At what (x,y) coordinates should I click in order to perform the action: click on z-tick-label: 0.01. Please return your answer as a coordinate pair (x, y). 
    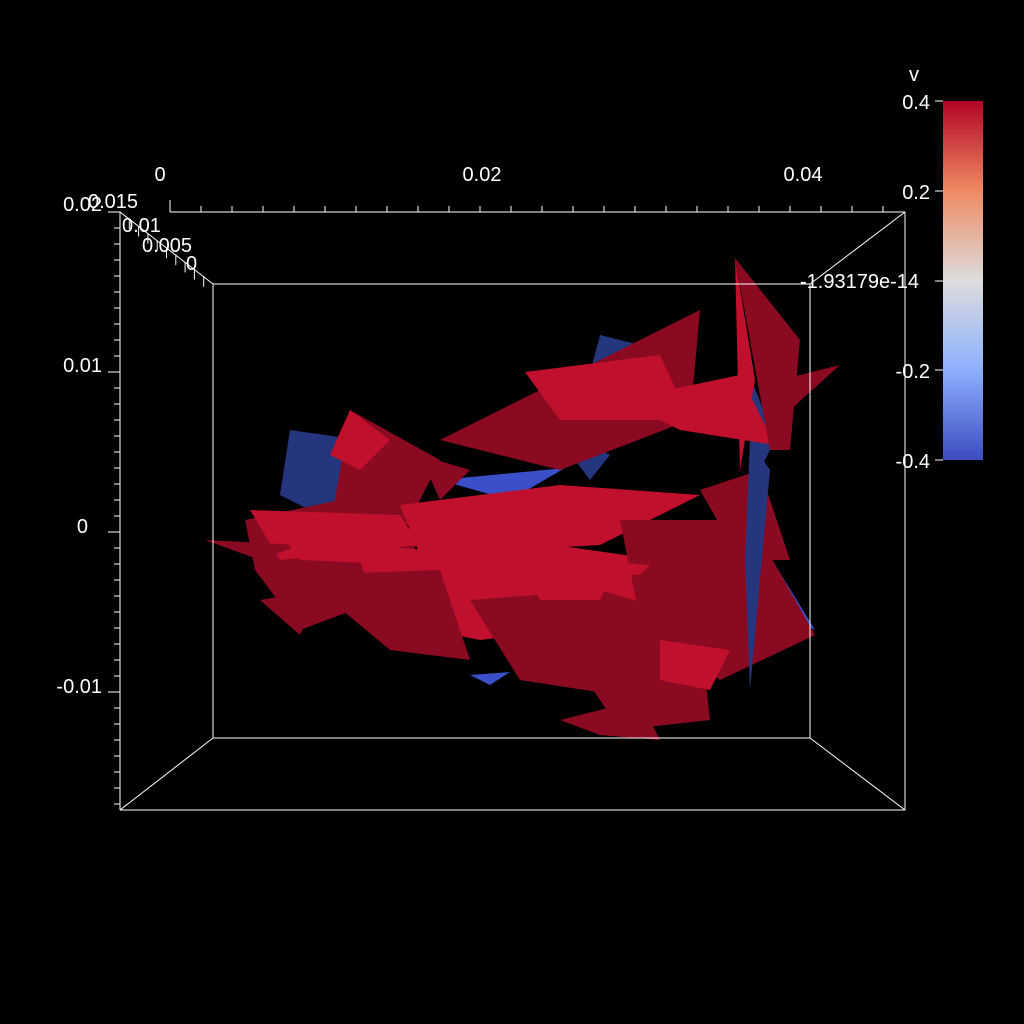
    Looking at the image, I should click on (141, 226).